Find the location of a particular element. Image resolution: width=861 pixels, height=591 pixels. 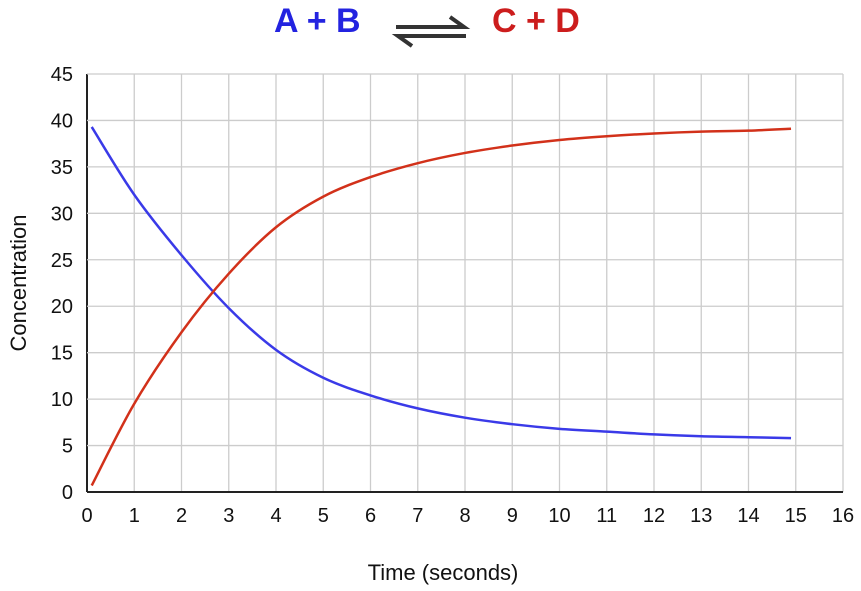

title-reactants: A + B is located at coordinates (317, 21).